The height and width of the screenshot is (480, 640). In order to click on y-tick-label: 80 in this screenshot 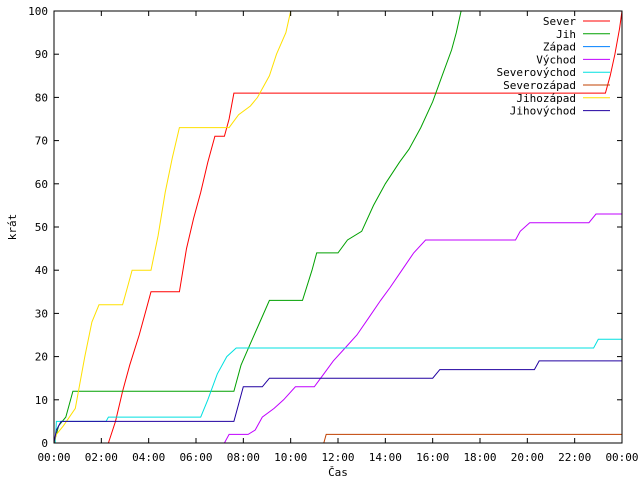, I will do `click(41, 97)`.